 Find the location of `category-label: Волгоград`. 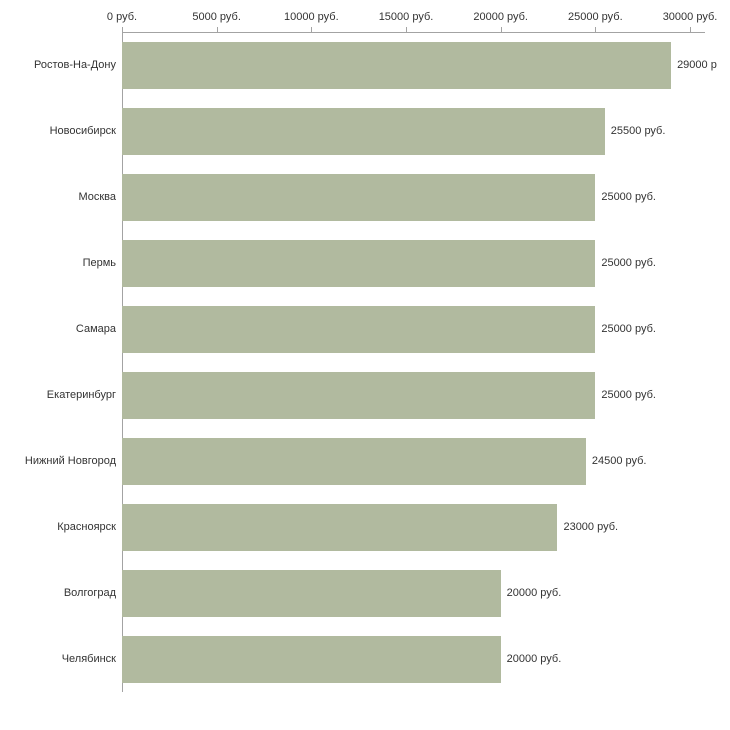

category-label: Волгоград is located at coordinates (89, 593).